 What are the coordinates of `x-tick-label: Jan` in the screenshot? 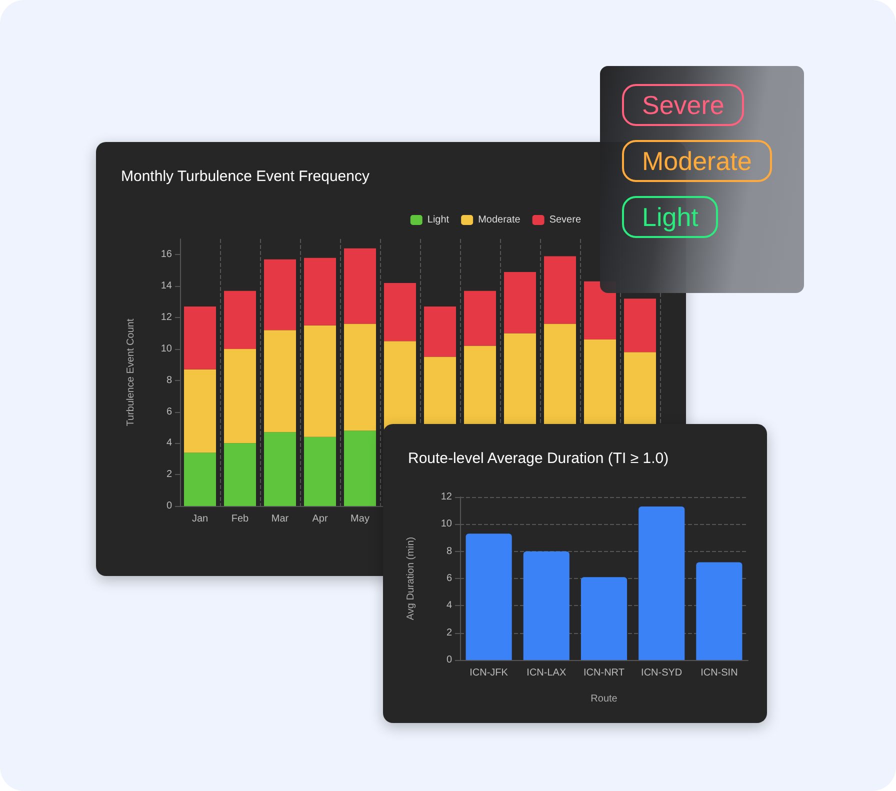 It's located at (200, 519).